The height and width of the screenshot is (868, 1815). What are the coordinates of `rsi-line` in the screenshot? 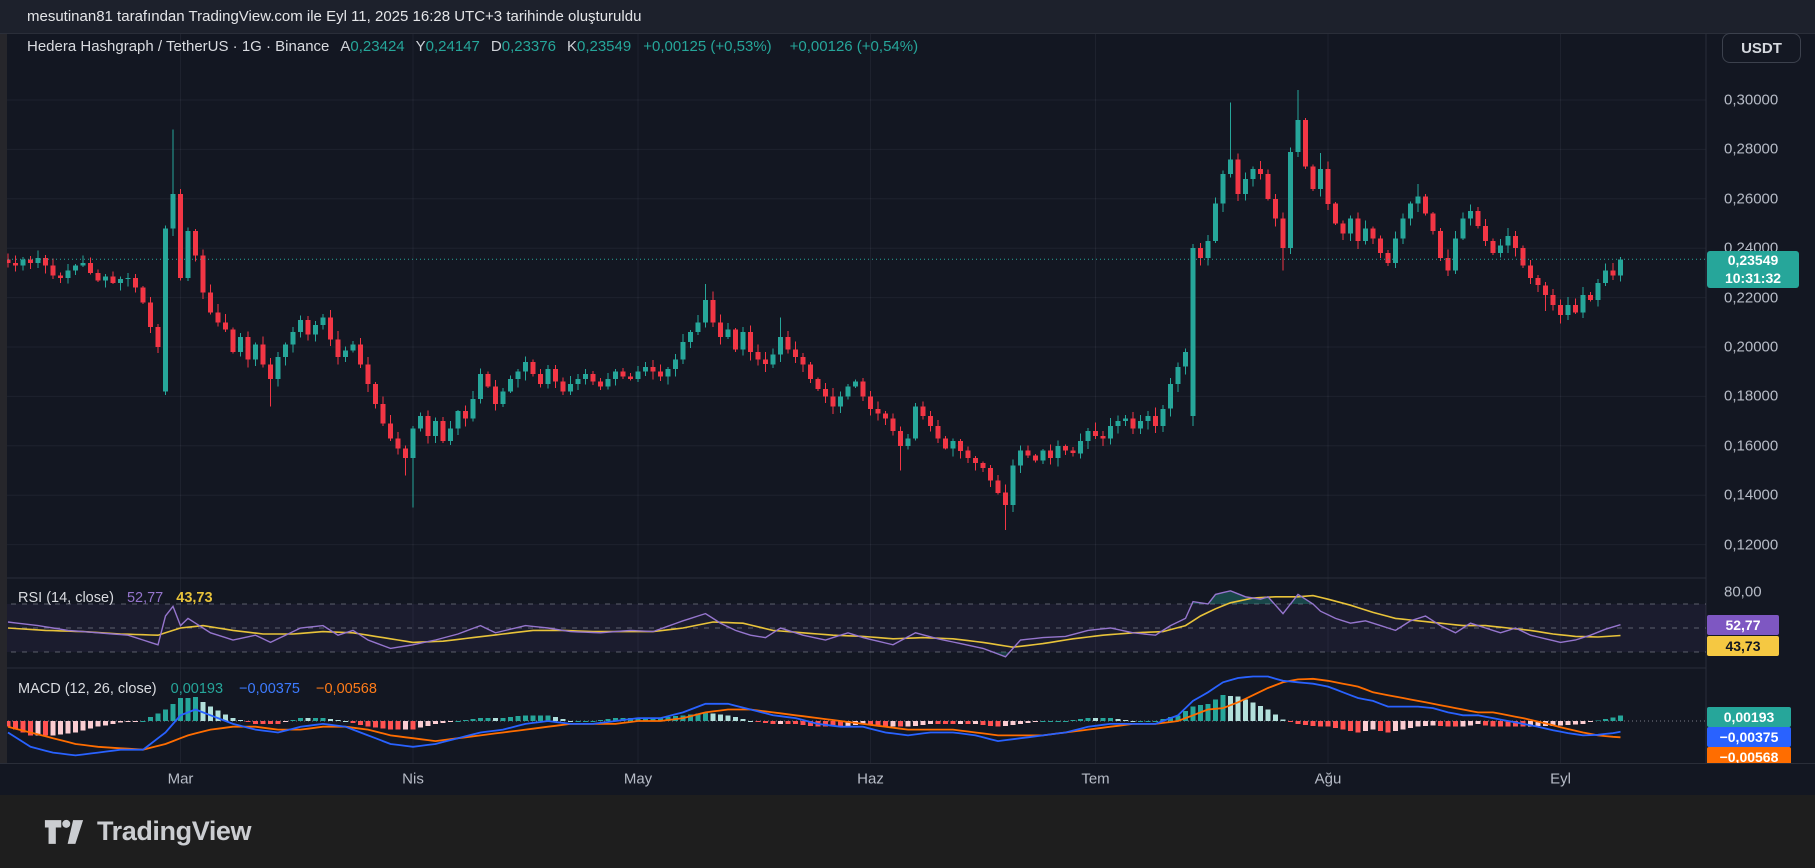 It's located at (814, 624).